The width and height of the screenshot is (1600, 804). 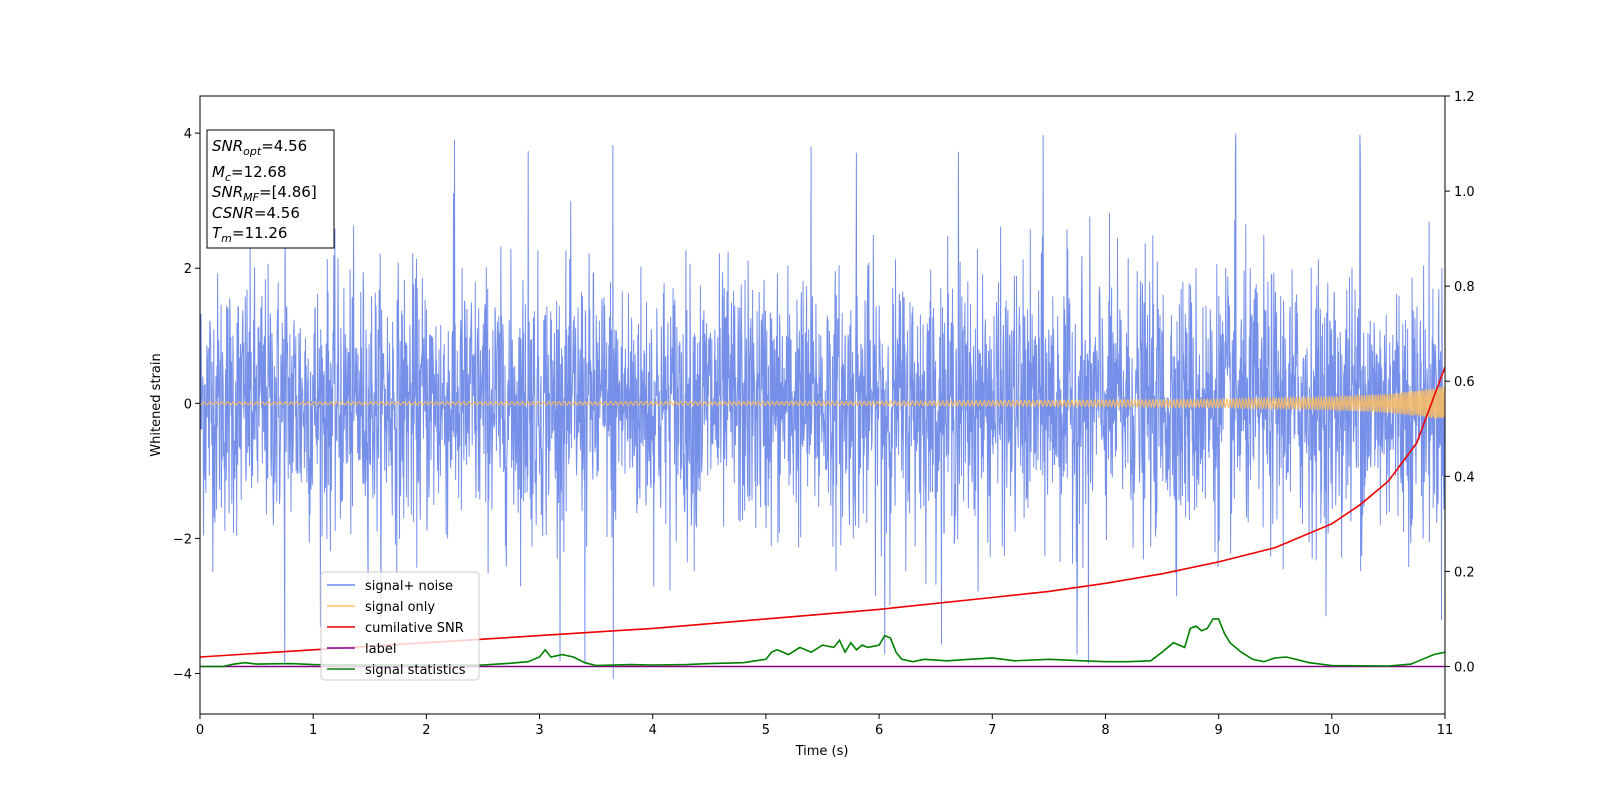 What do you see at coordinates (156, 404) in the screenshot?
I see `y-axis-title: Whitened strain` at bounding box center [156, 404].